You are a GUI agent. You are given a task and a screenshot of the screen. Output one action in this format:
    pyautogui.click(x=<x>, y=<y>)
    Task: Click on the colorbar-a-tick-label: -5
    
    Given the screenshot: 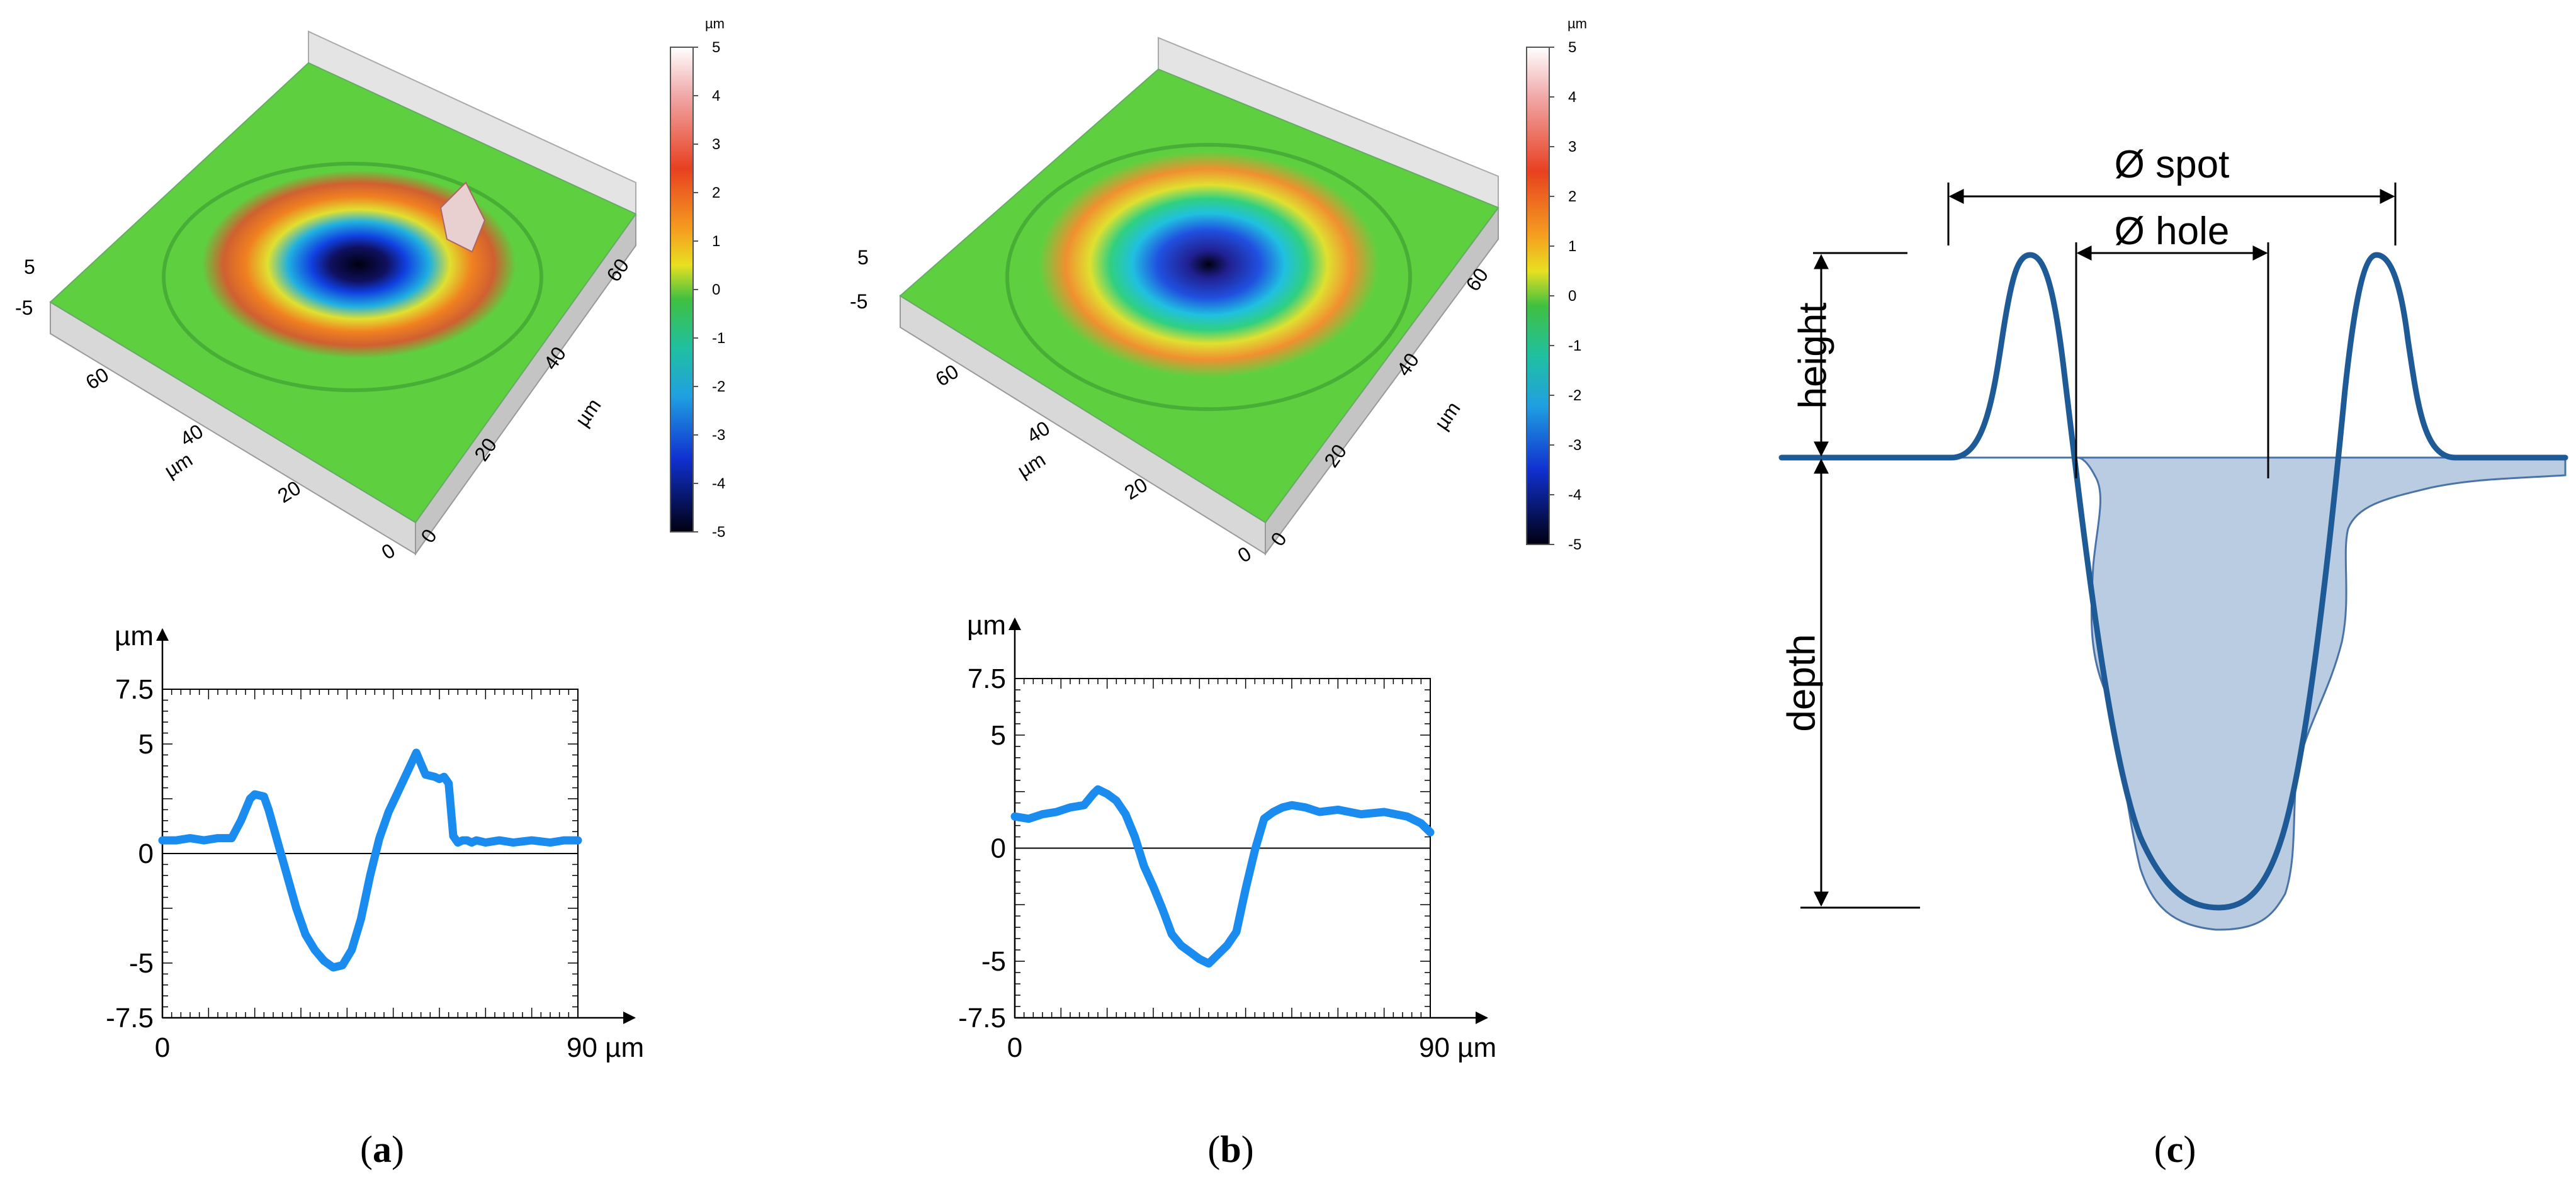 What is the action you would take?
    pyautogui.click(x=718, y=532)
    